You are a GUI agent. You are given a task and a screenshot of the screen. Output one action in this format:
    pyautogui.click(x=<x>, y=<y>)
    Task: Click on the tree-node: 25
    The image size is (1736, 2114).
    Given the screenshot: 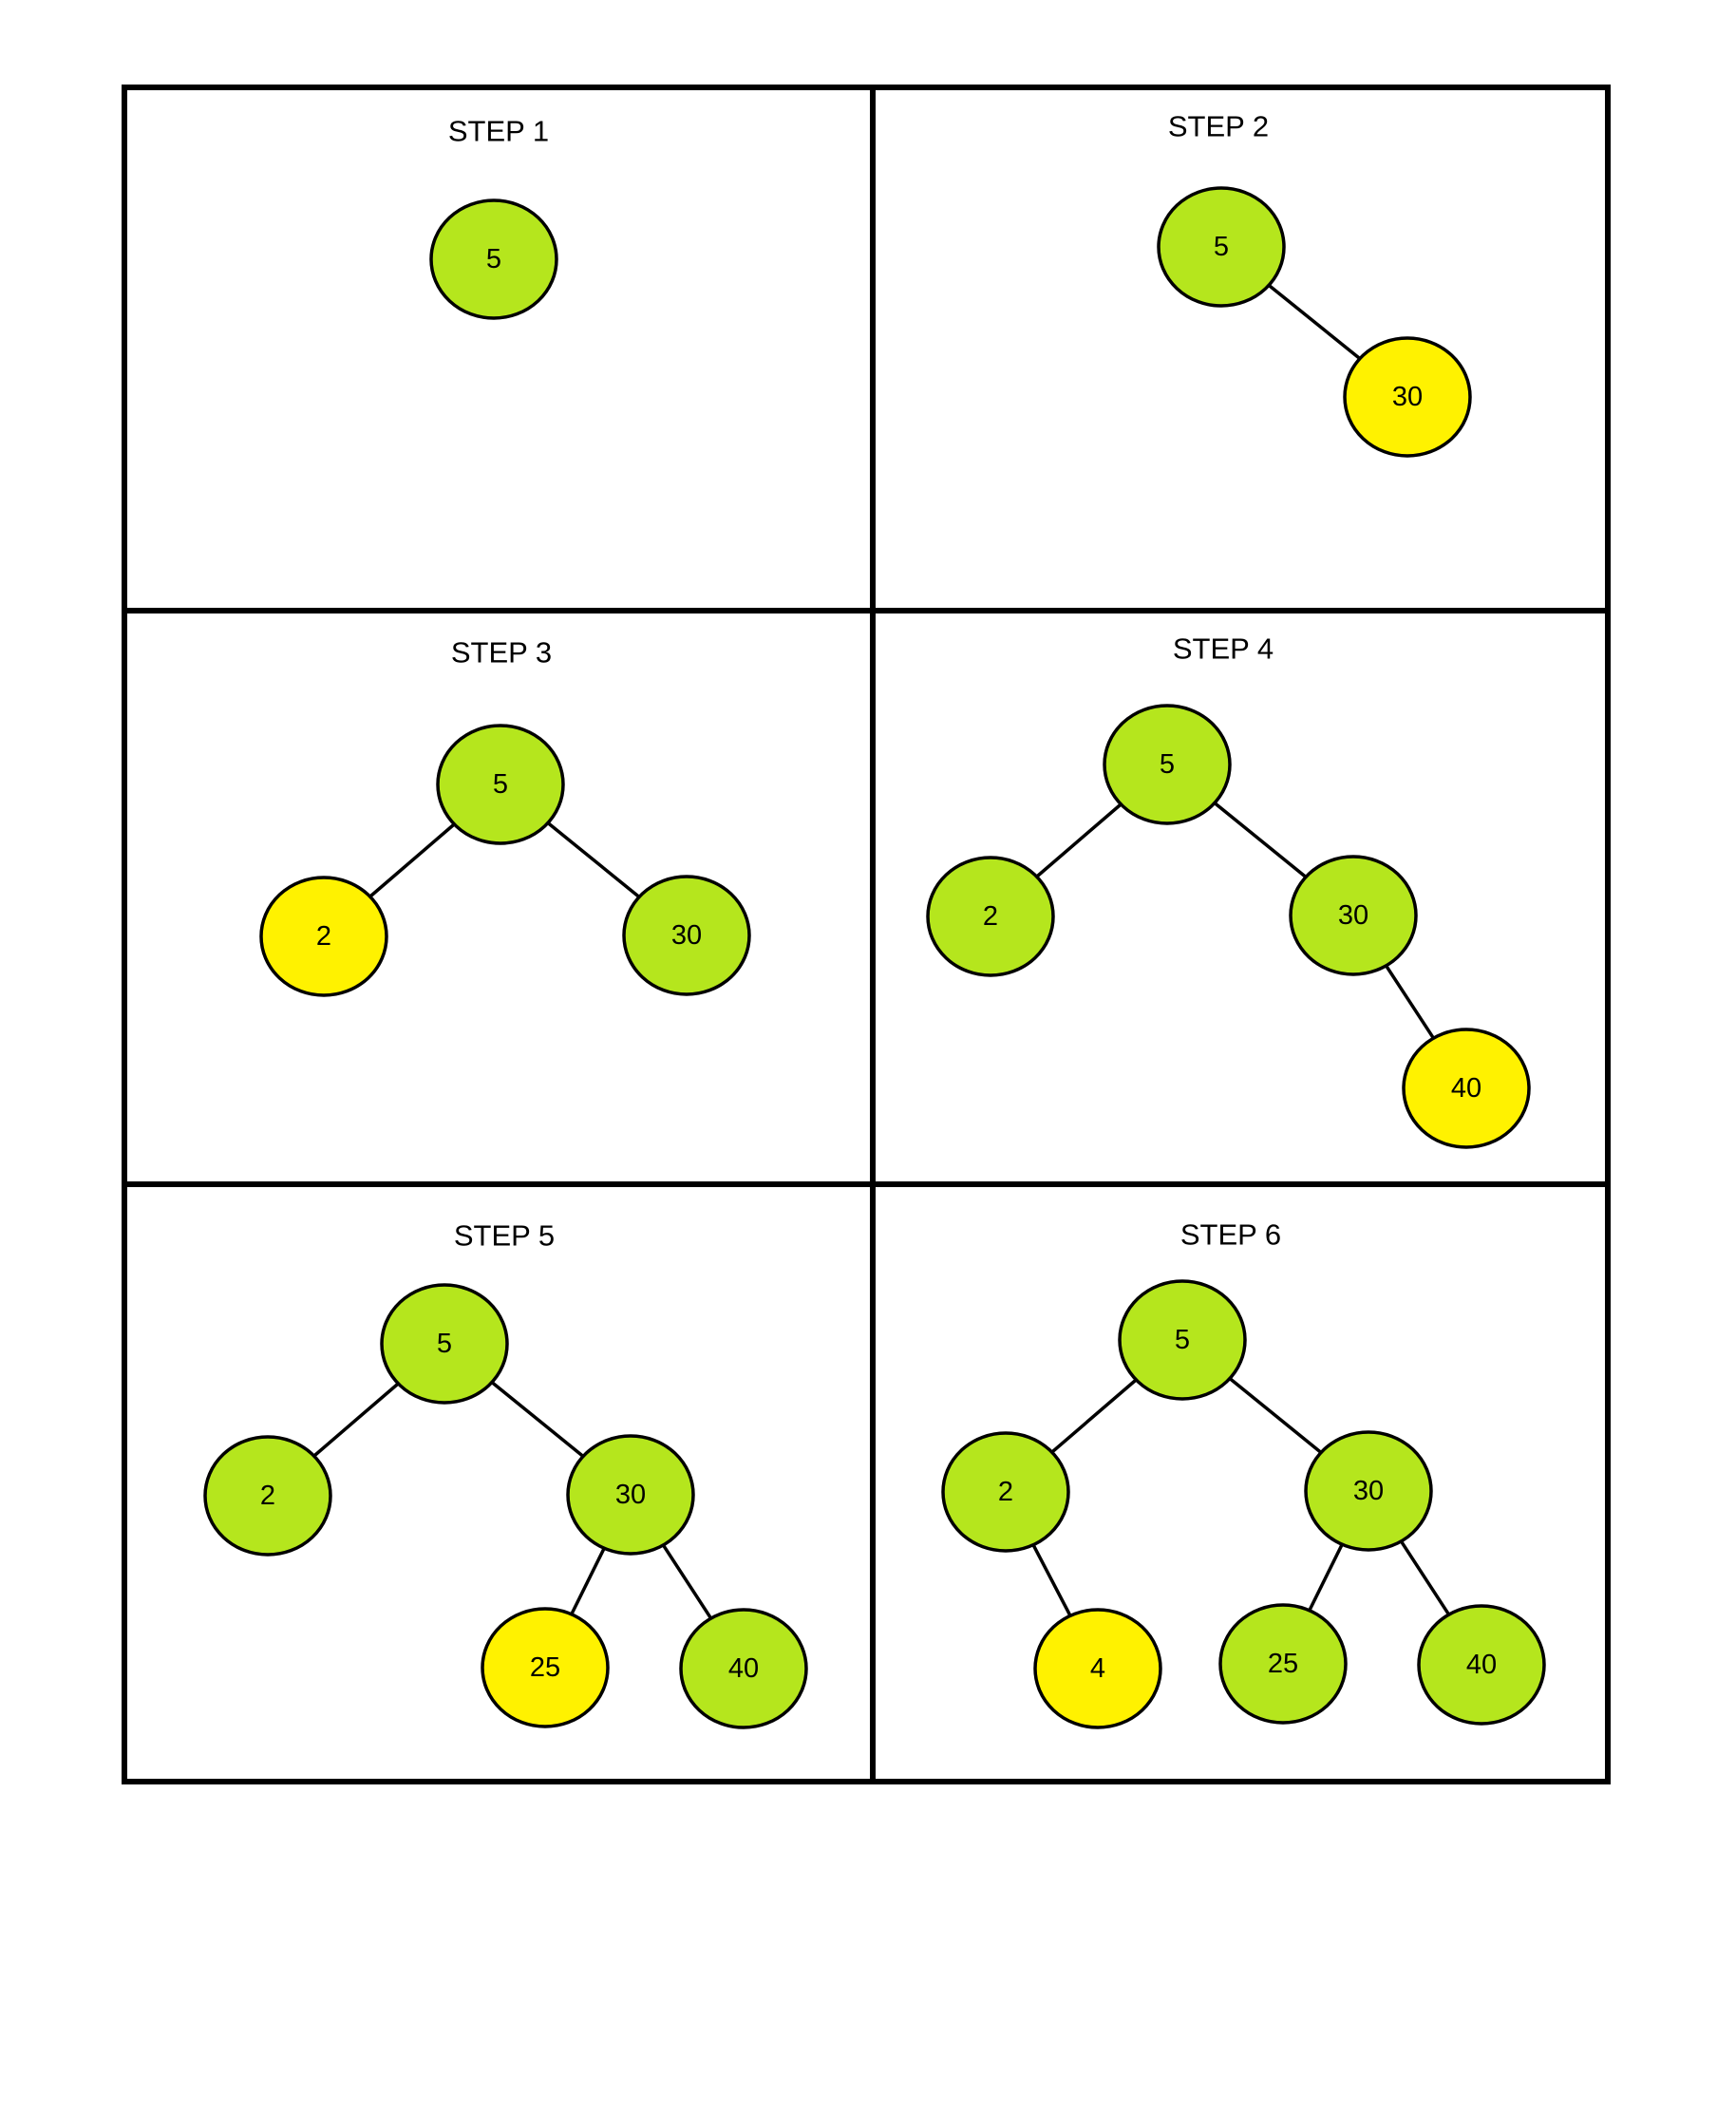 What is the action you would take?
    pyautogui.click(x=1283, y=1664)
    